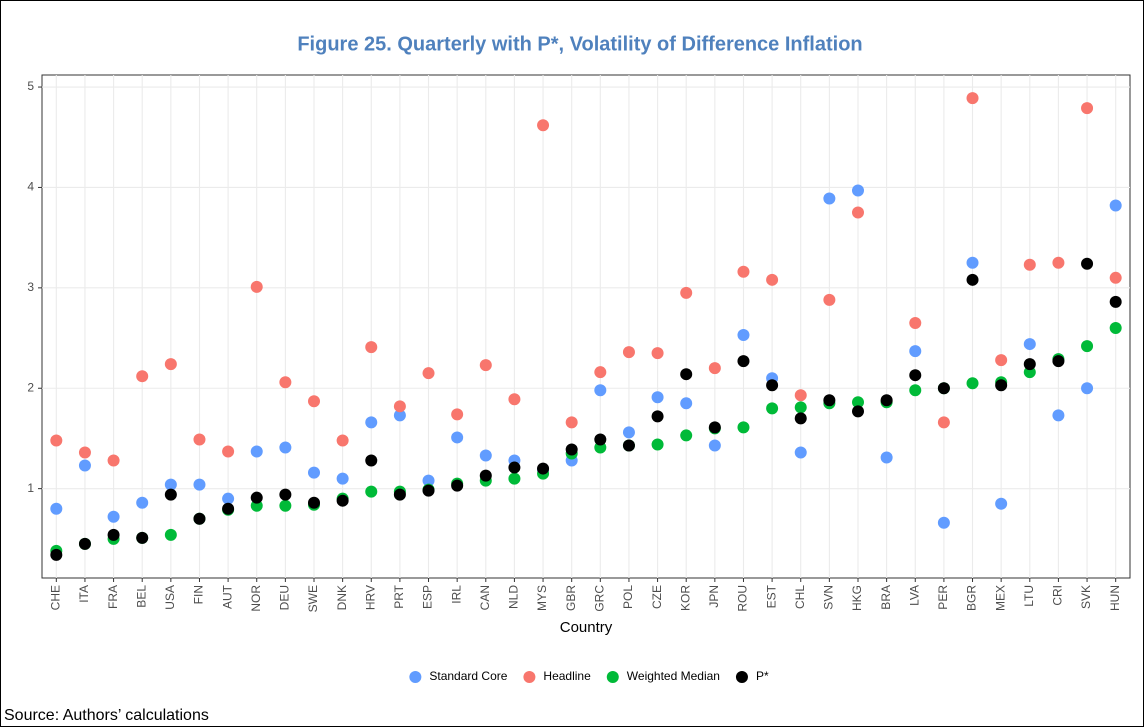  Describe the element at coordinates (685, 598) in the screenshot. I see `x-tick-label: KOR` at that location.